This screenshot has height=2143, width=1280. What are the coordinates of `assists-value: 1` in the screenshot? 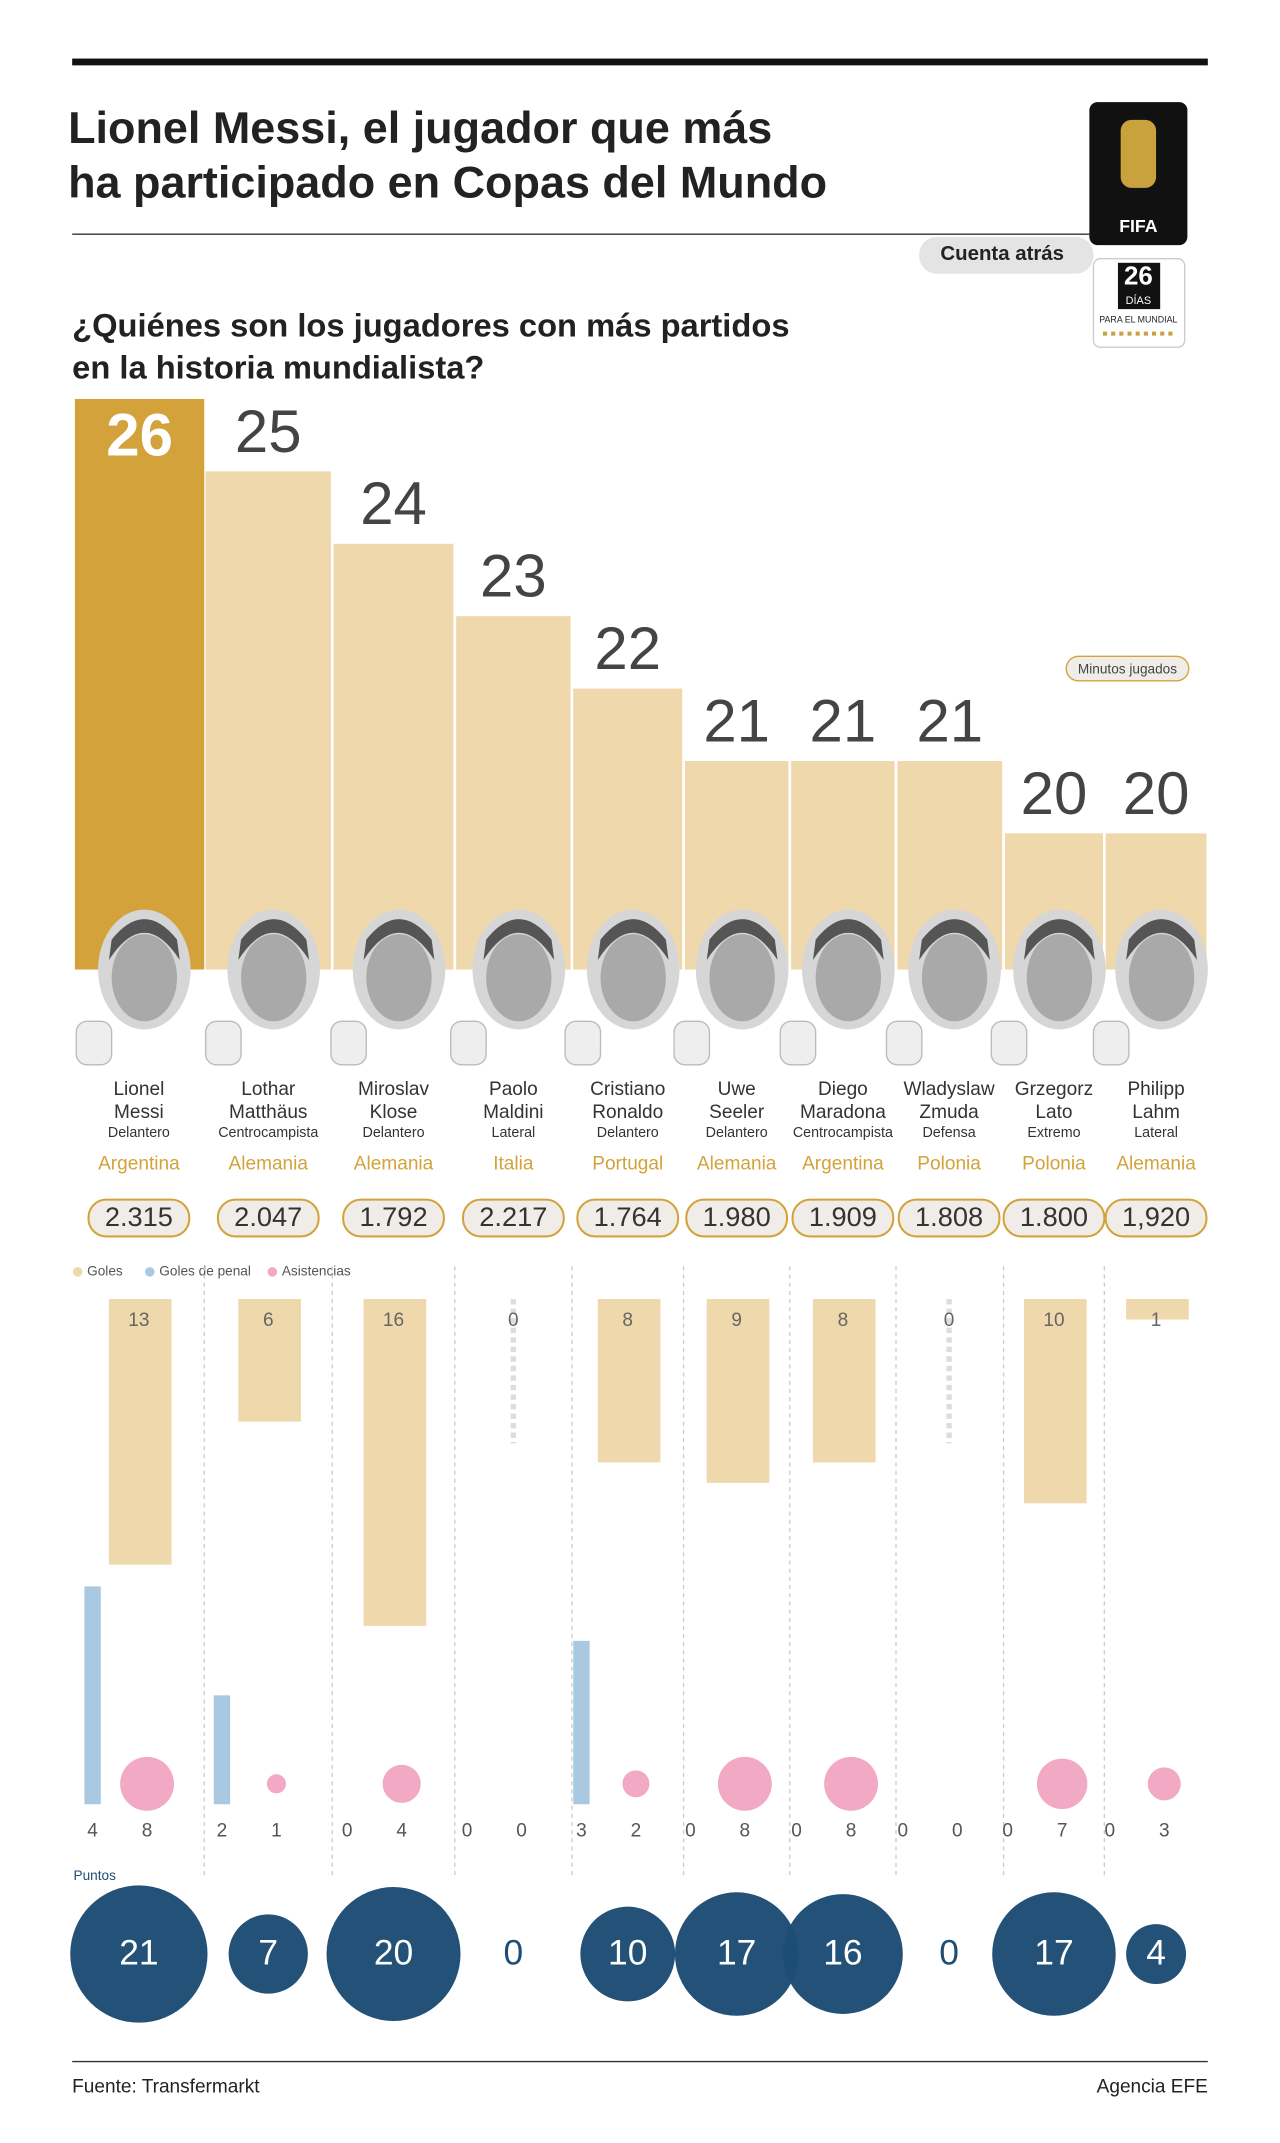 It's located at (276, 1831).